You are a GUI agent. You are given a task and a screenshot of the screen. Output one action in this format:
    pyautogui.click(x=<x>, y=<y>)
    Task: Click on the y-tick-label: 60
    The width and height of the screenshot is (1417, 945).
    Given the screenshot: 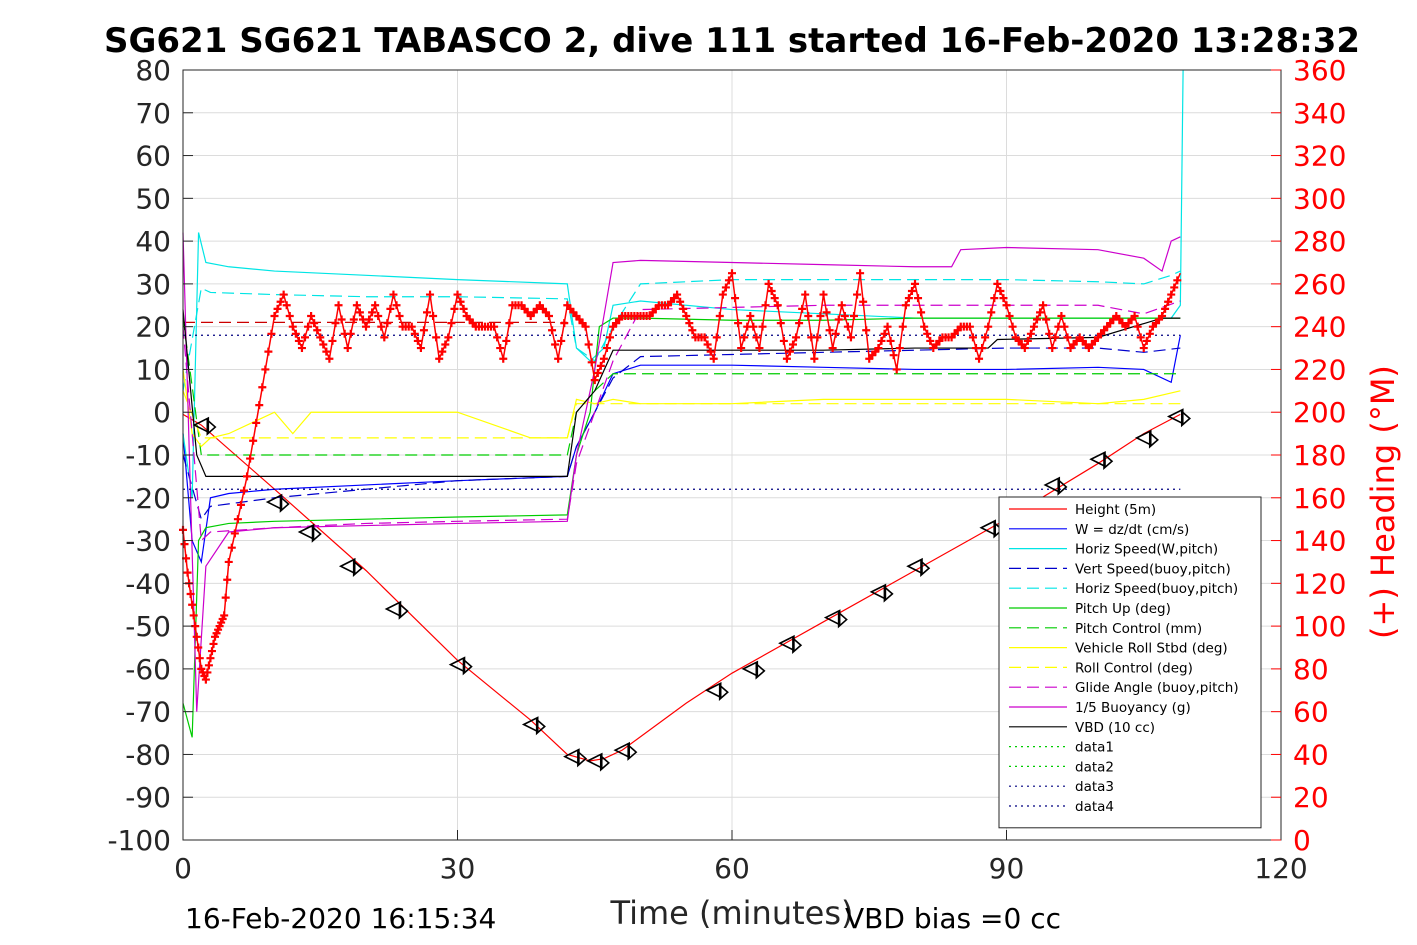 What is the action you would take?
    pyautogui.click(x=153, y=156)
    